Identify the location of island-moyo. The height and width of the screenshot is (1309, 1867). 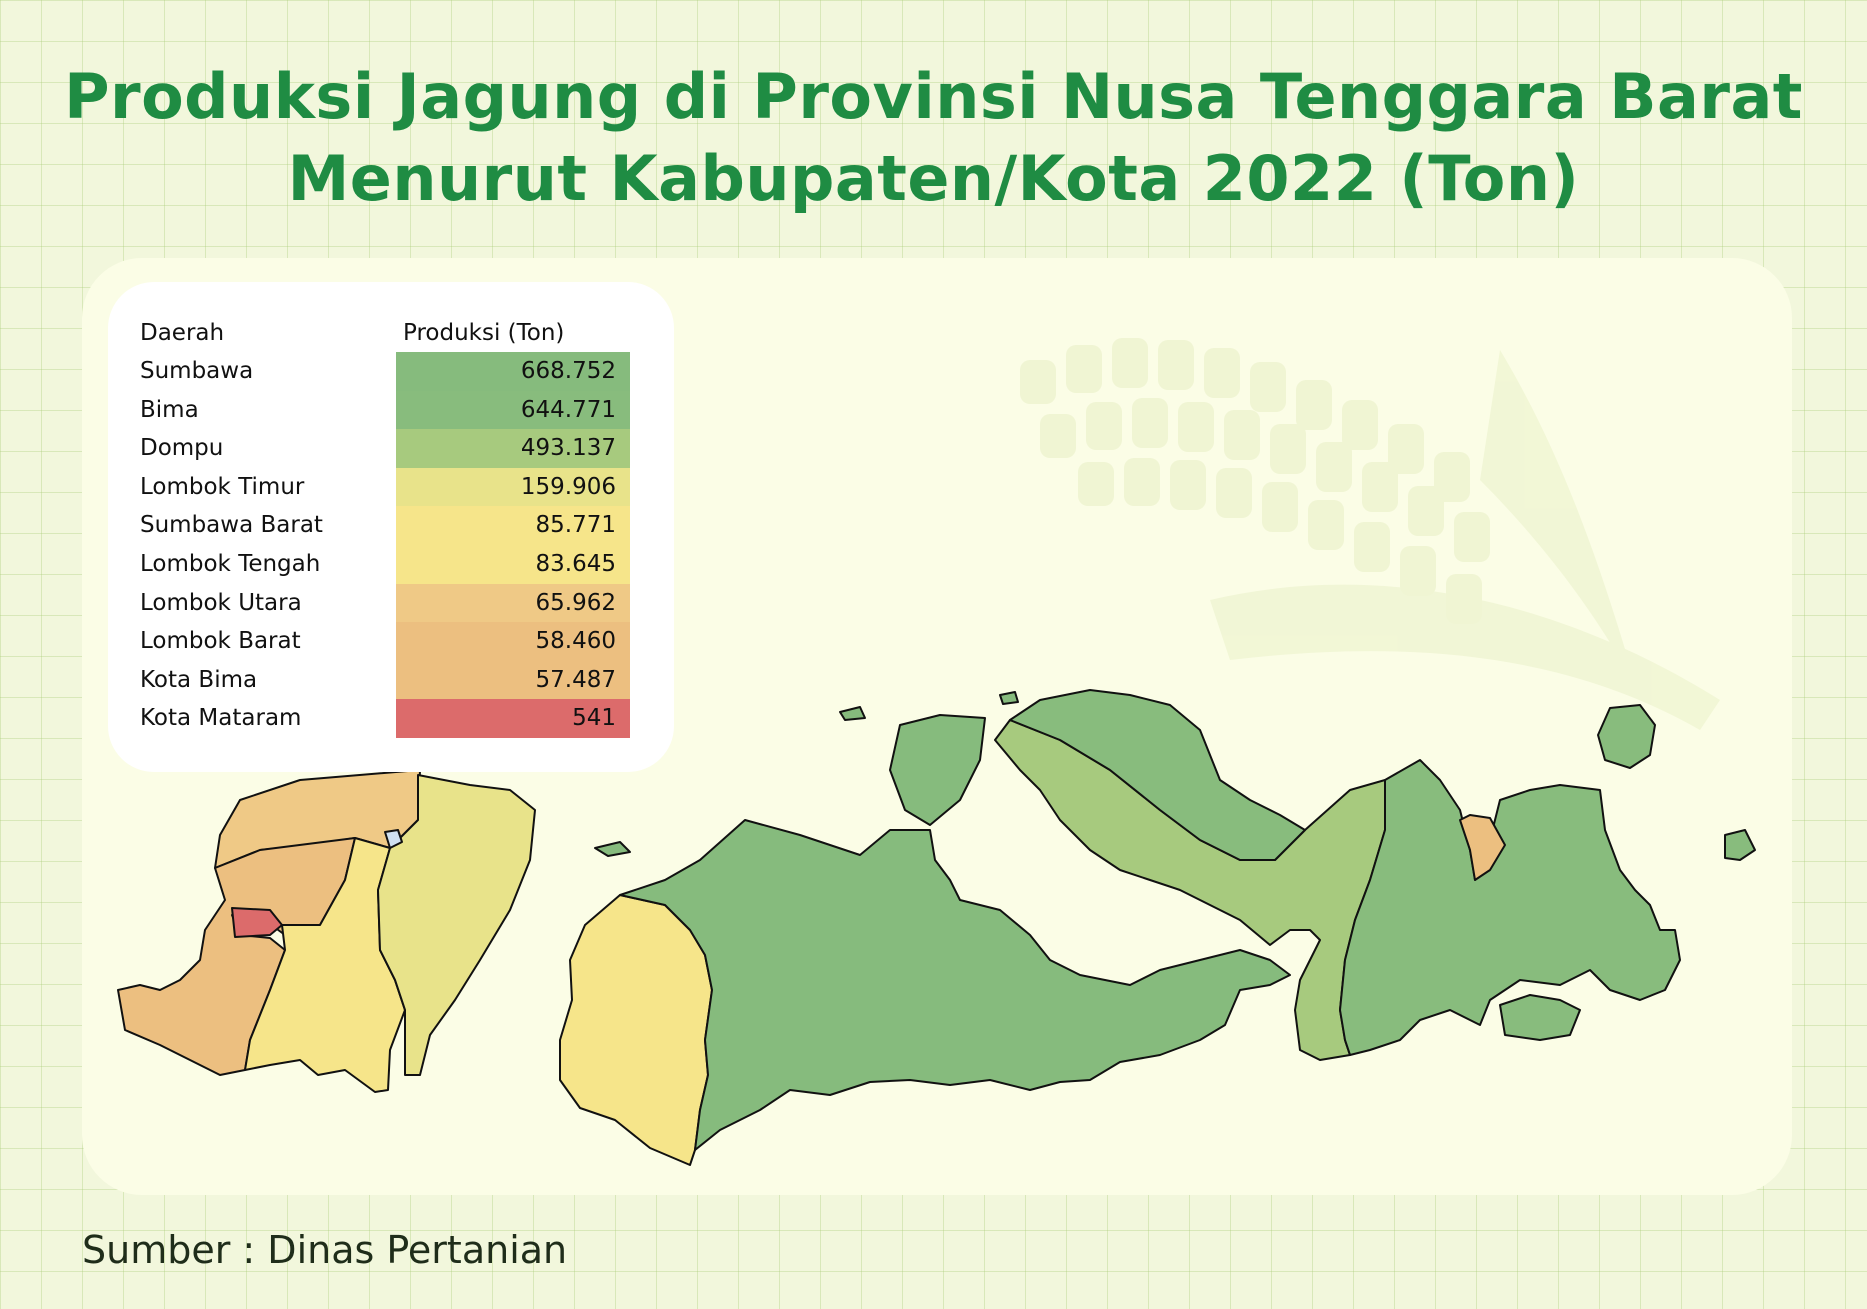
(937, 770).